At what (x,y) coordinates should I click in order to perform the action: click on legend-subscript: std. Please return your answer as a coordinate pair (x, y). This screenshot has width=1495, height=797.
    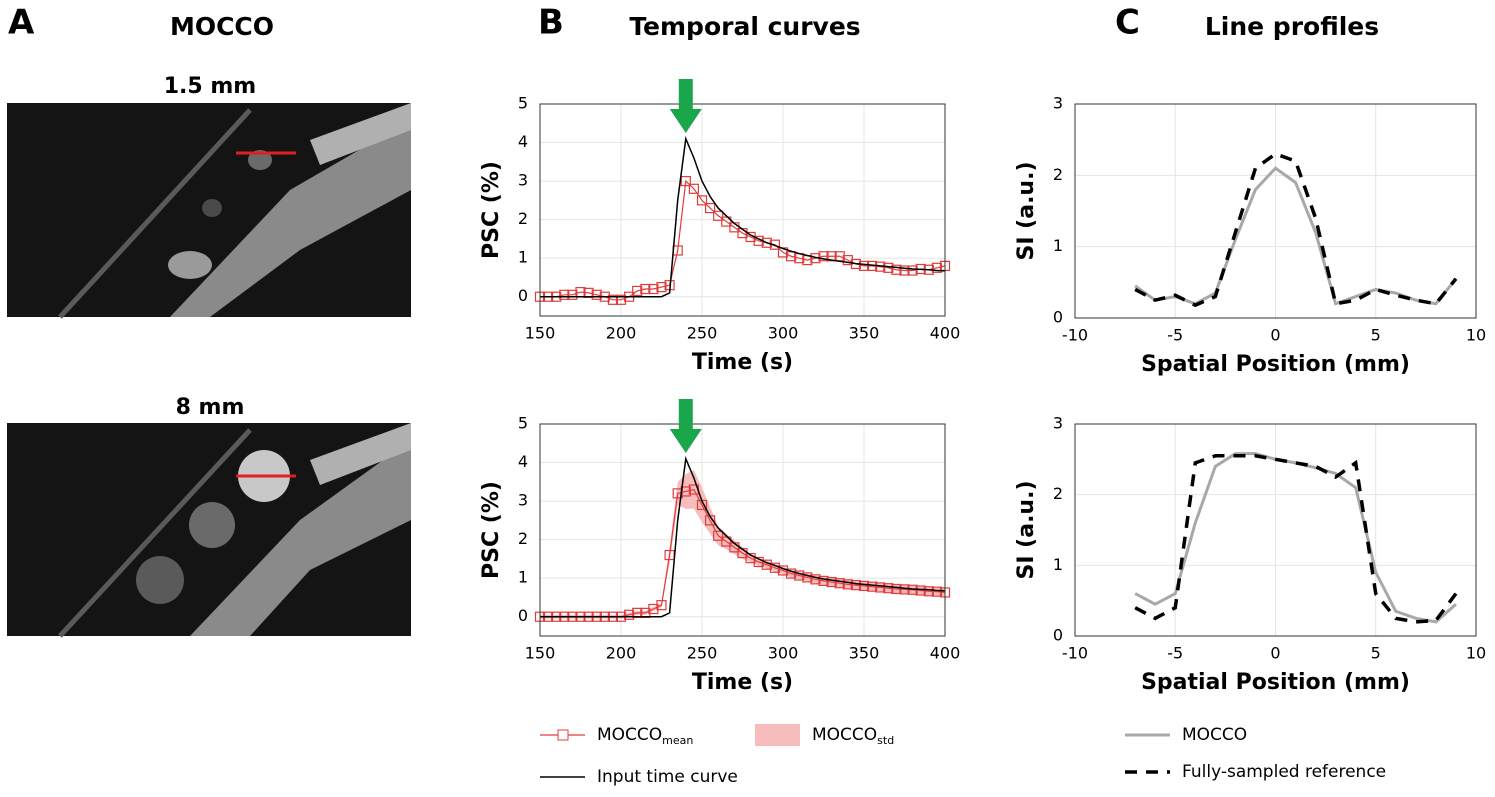
    Looking at the image, I should click on (885, 740).